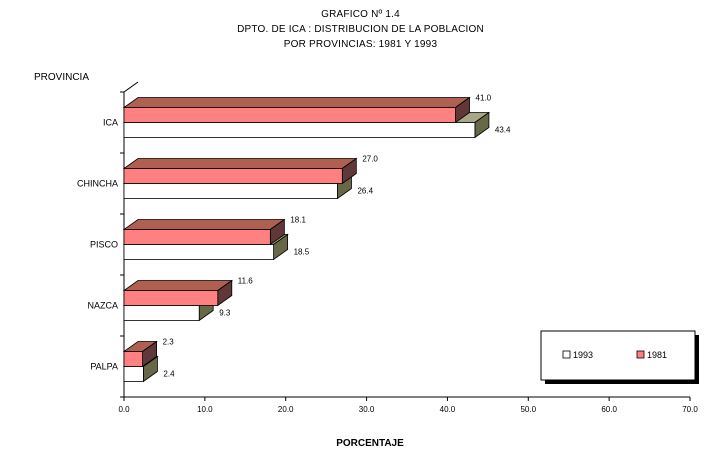 The height and width of the screenshot is (470, 721). What do you see at coordinates (528, 409) in the screenshot?
I see `x-tick-label: 50.0` at bounding box center [528, 409].